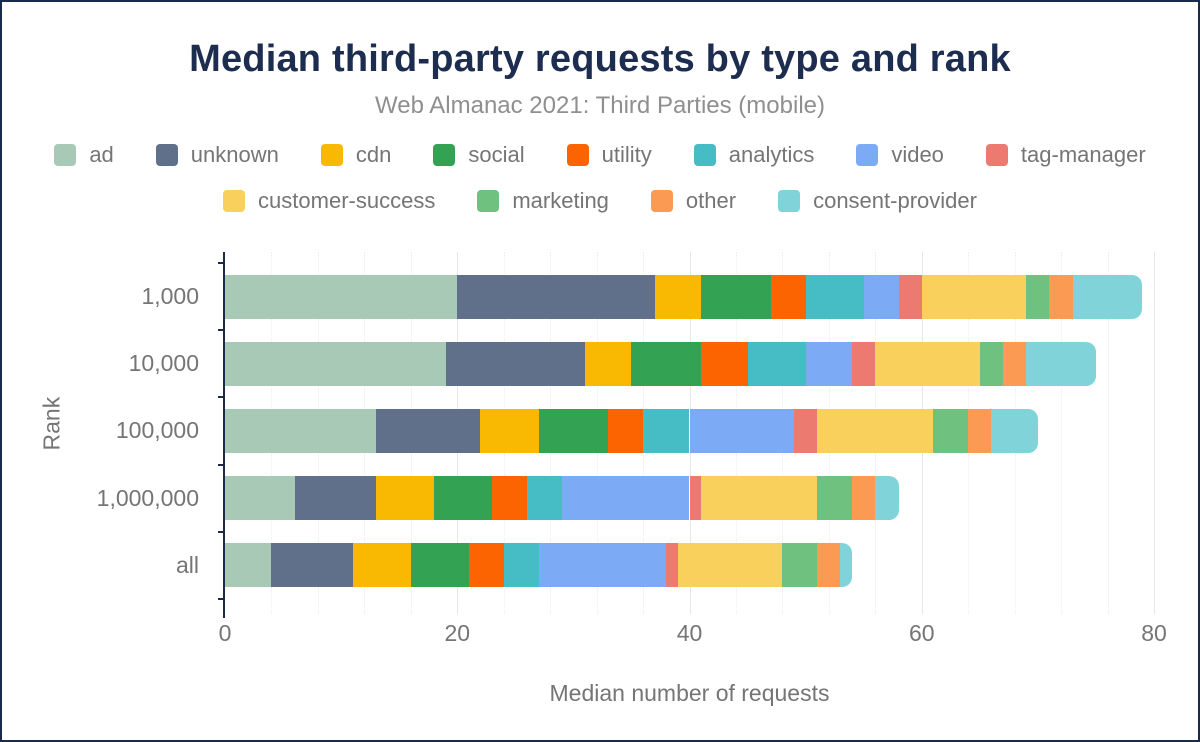 This screenshot has width=1200, height=742. Describe the element at coordinates (1065, 155) in the screenshot. I see `legend-item-tag-manager: tag-manager` at that location.